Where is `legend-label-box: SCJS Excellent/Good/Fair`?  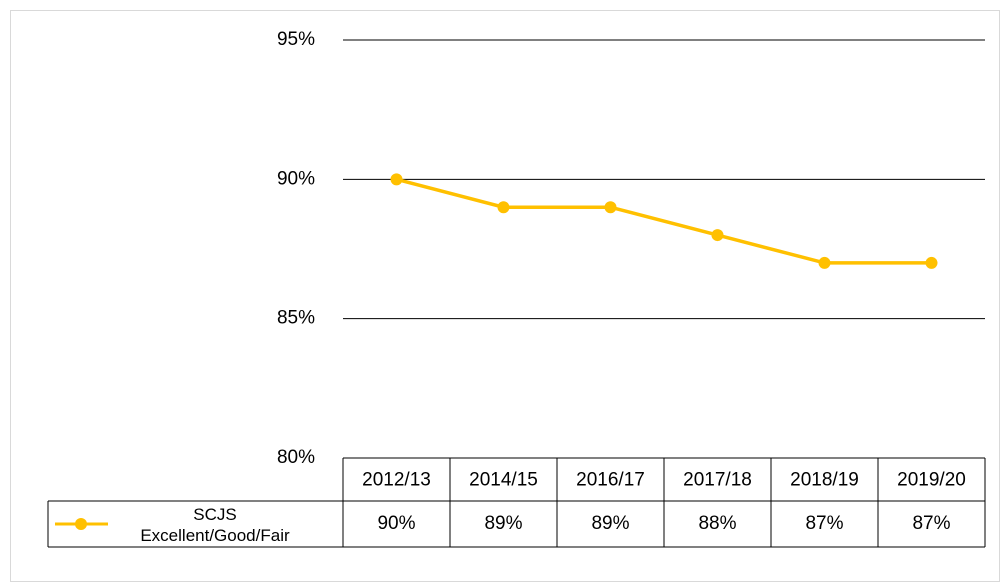 legend-label-box: SCJS Excellent/Good/Fair is located at coordinates (215, 525).